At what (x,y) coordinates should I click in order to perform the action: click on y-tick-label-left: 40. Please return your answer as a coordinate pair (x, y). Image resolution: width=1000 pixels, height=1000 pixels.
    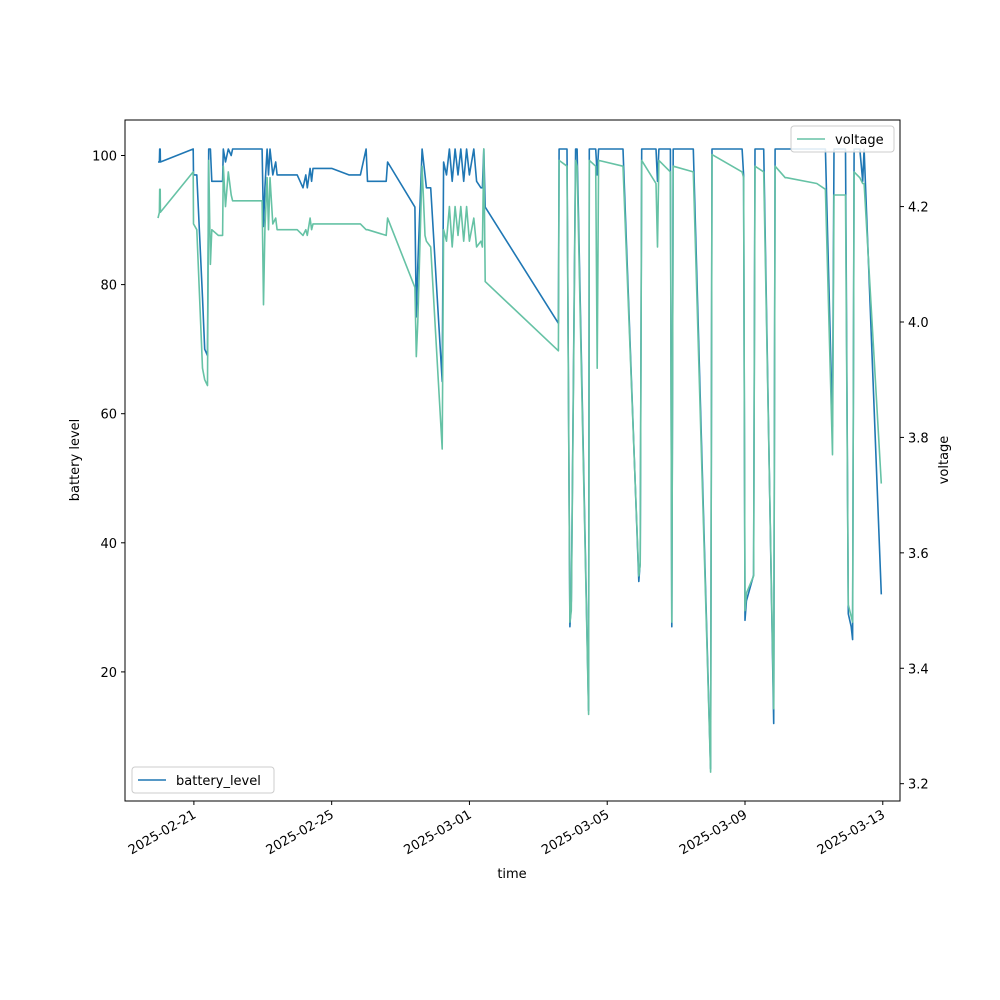
    Looking at the image, I should click on (108, 544).